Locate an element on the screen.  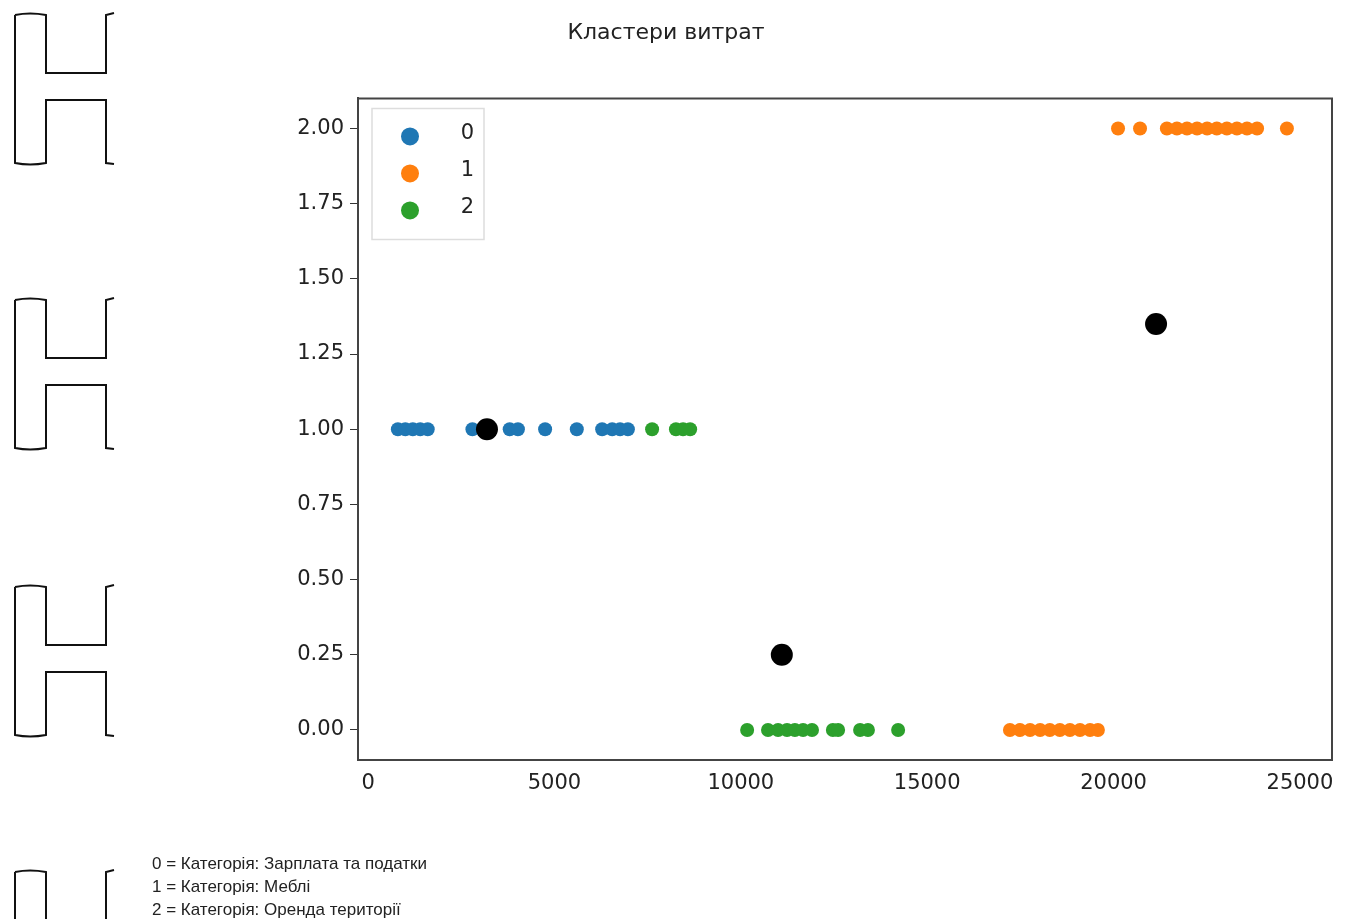
y-tick-label: 0.75 is located at coordinates (320, 502).